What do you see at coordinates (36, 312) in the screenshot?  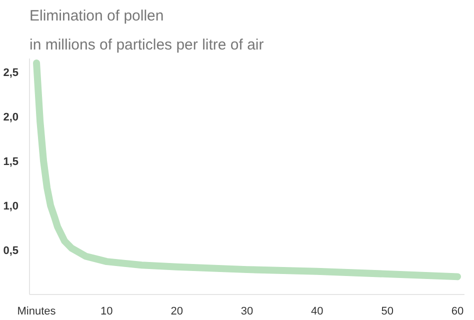 I see `x-tick-label: Minutes` at bounding box center [36, 312].